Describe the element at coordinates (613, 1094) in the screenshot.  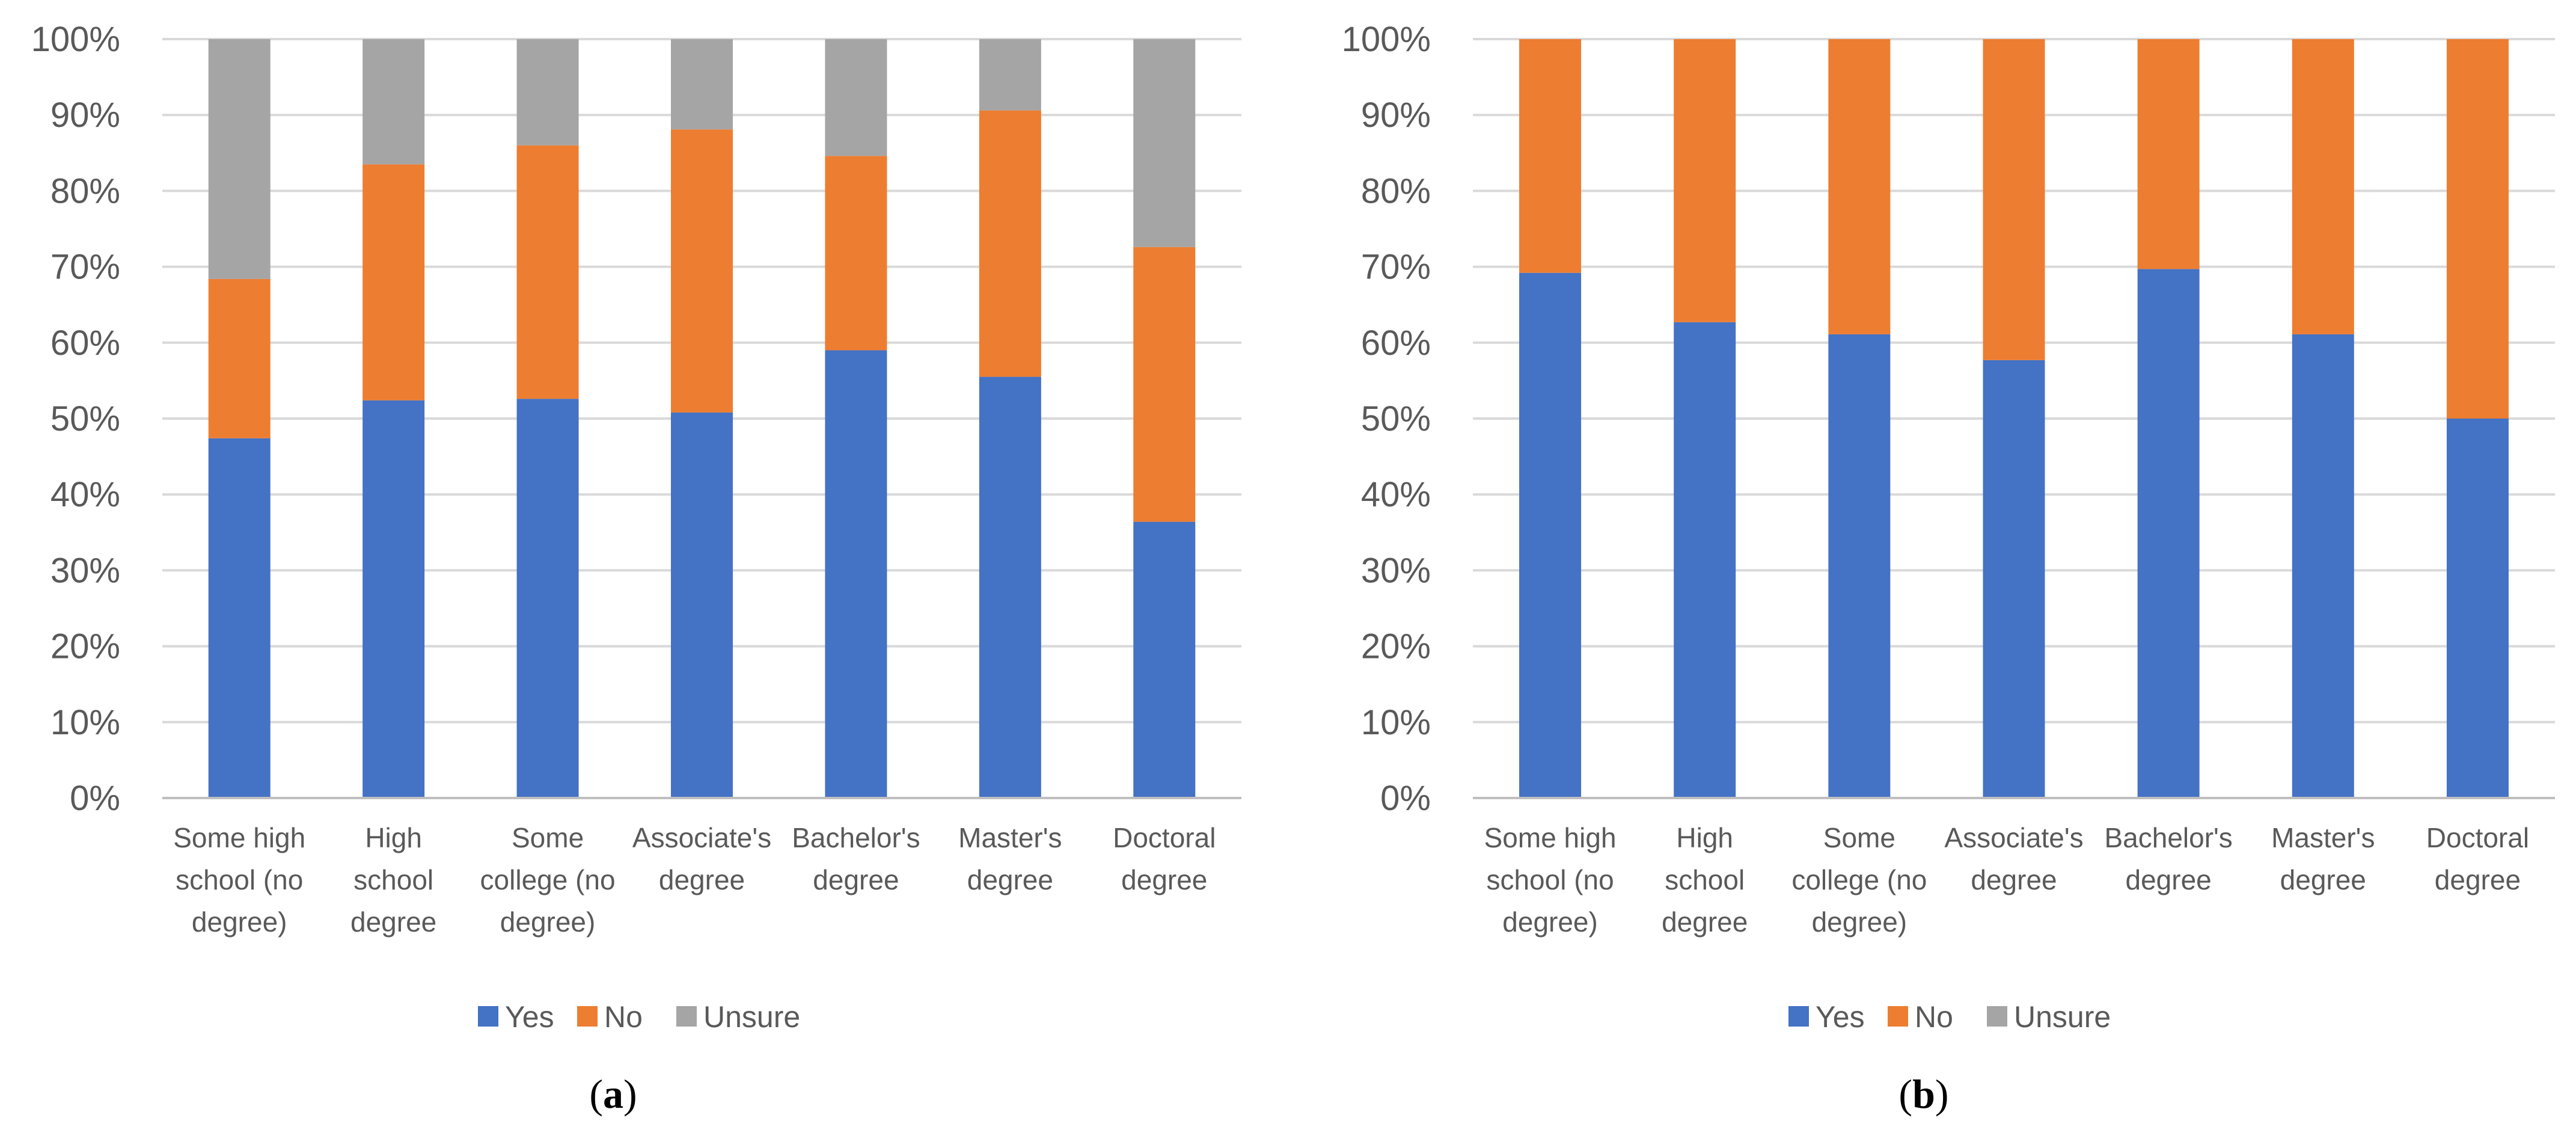
I see `panel-label: (a)` at that location.